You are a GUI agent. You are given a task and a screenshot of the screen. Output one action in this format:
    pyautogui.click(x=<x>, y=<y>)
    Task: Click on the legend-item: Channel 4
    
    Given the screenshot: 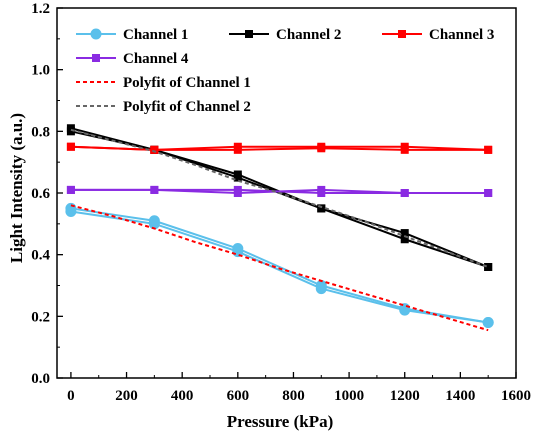 What is the action you would take?
    pyautogui.click(x=132, y=59)
    